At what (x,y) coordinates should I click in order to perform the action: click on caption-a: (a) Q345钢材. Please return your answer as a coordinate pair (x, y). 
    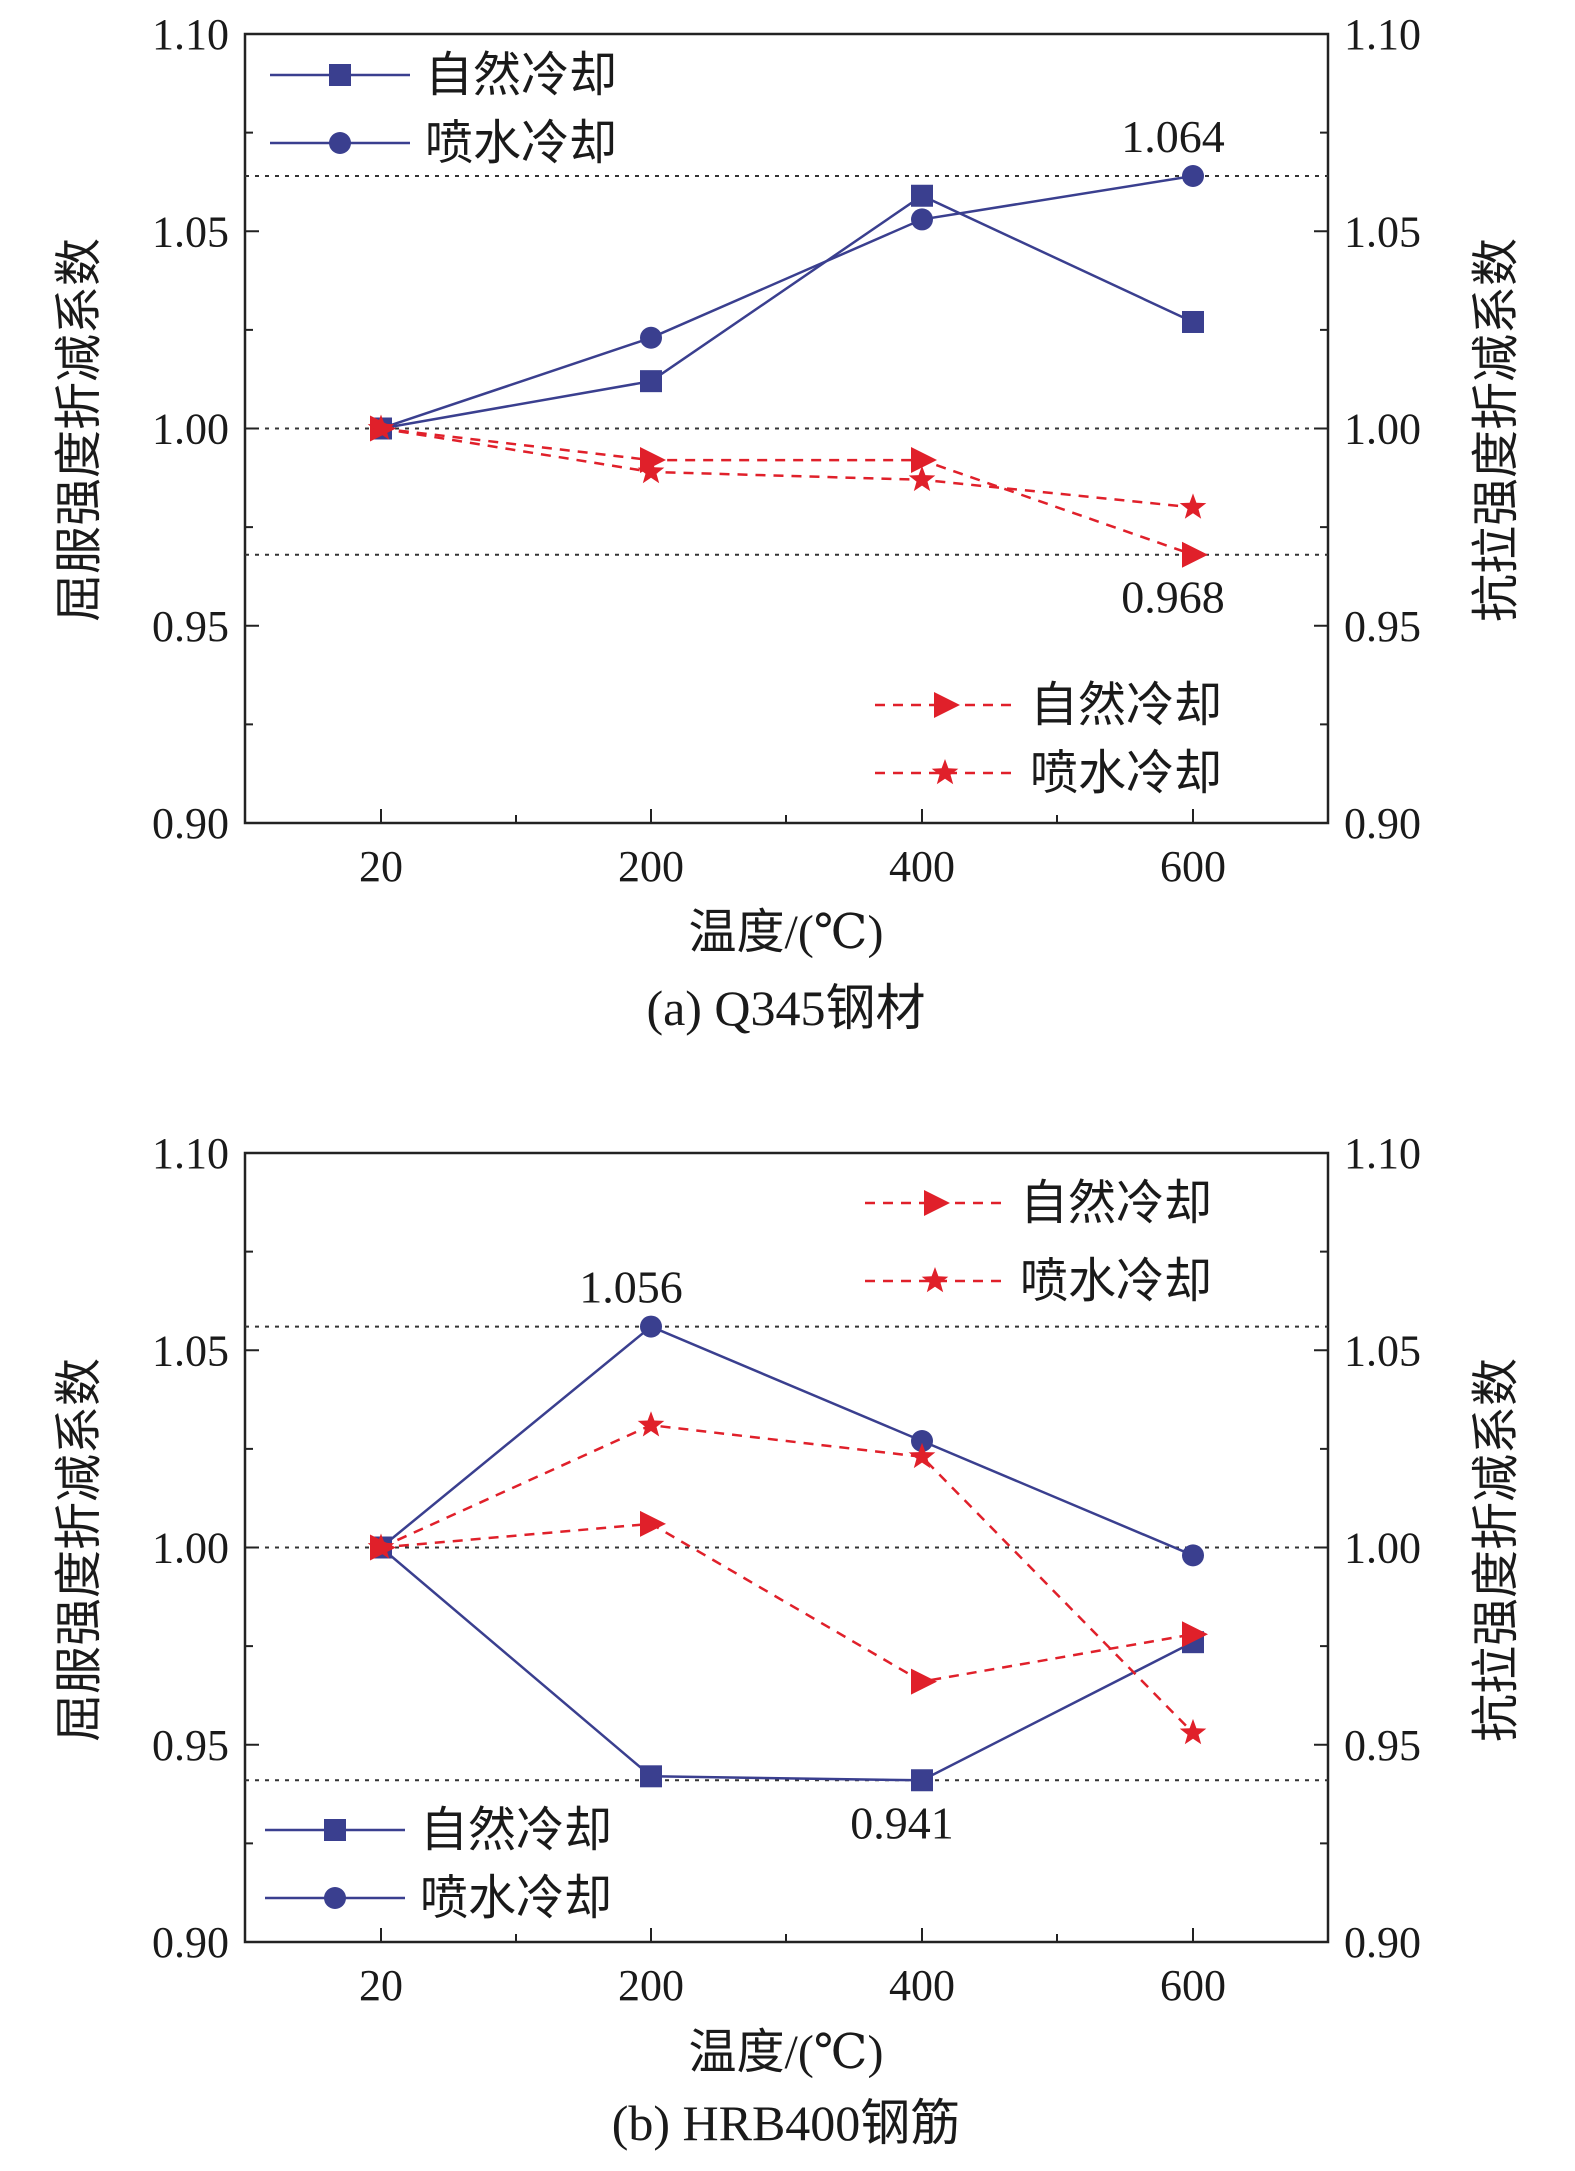
    Looking at the image, I should click on (785, 1008).